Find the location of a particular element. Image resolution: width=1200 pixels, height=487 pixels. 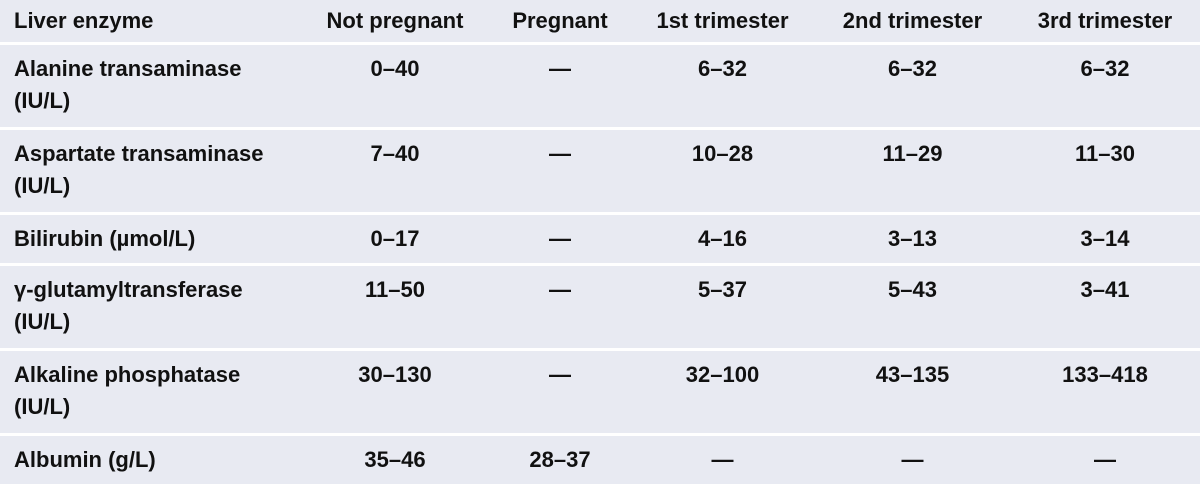

table-cell: 133–418 is located at coordinates (1105, 392).